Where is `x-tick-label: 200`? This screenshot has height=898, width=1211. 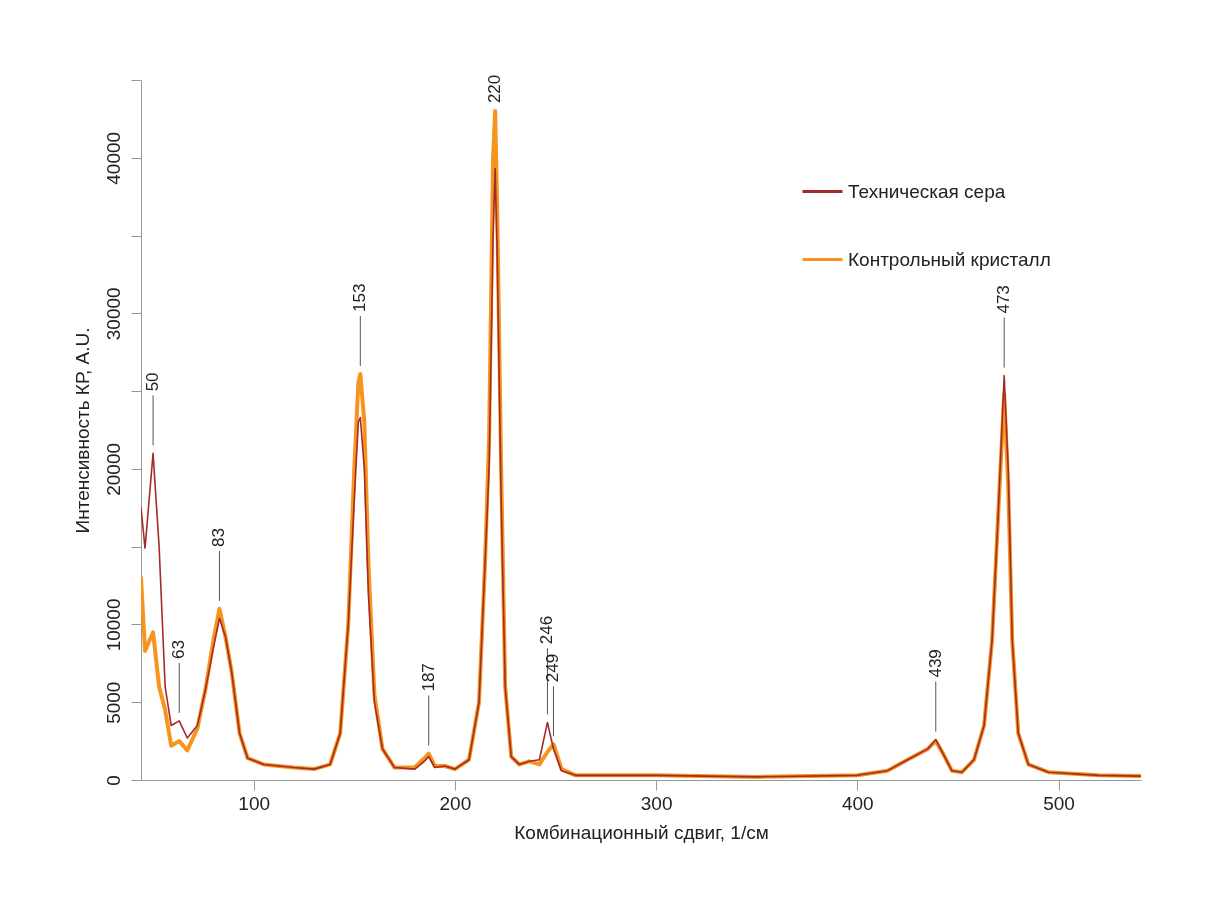 x-tick-label: 200 is located at coordinates (455, 803).